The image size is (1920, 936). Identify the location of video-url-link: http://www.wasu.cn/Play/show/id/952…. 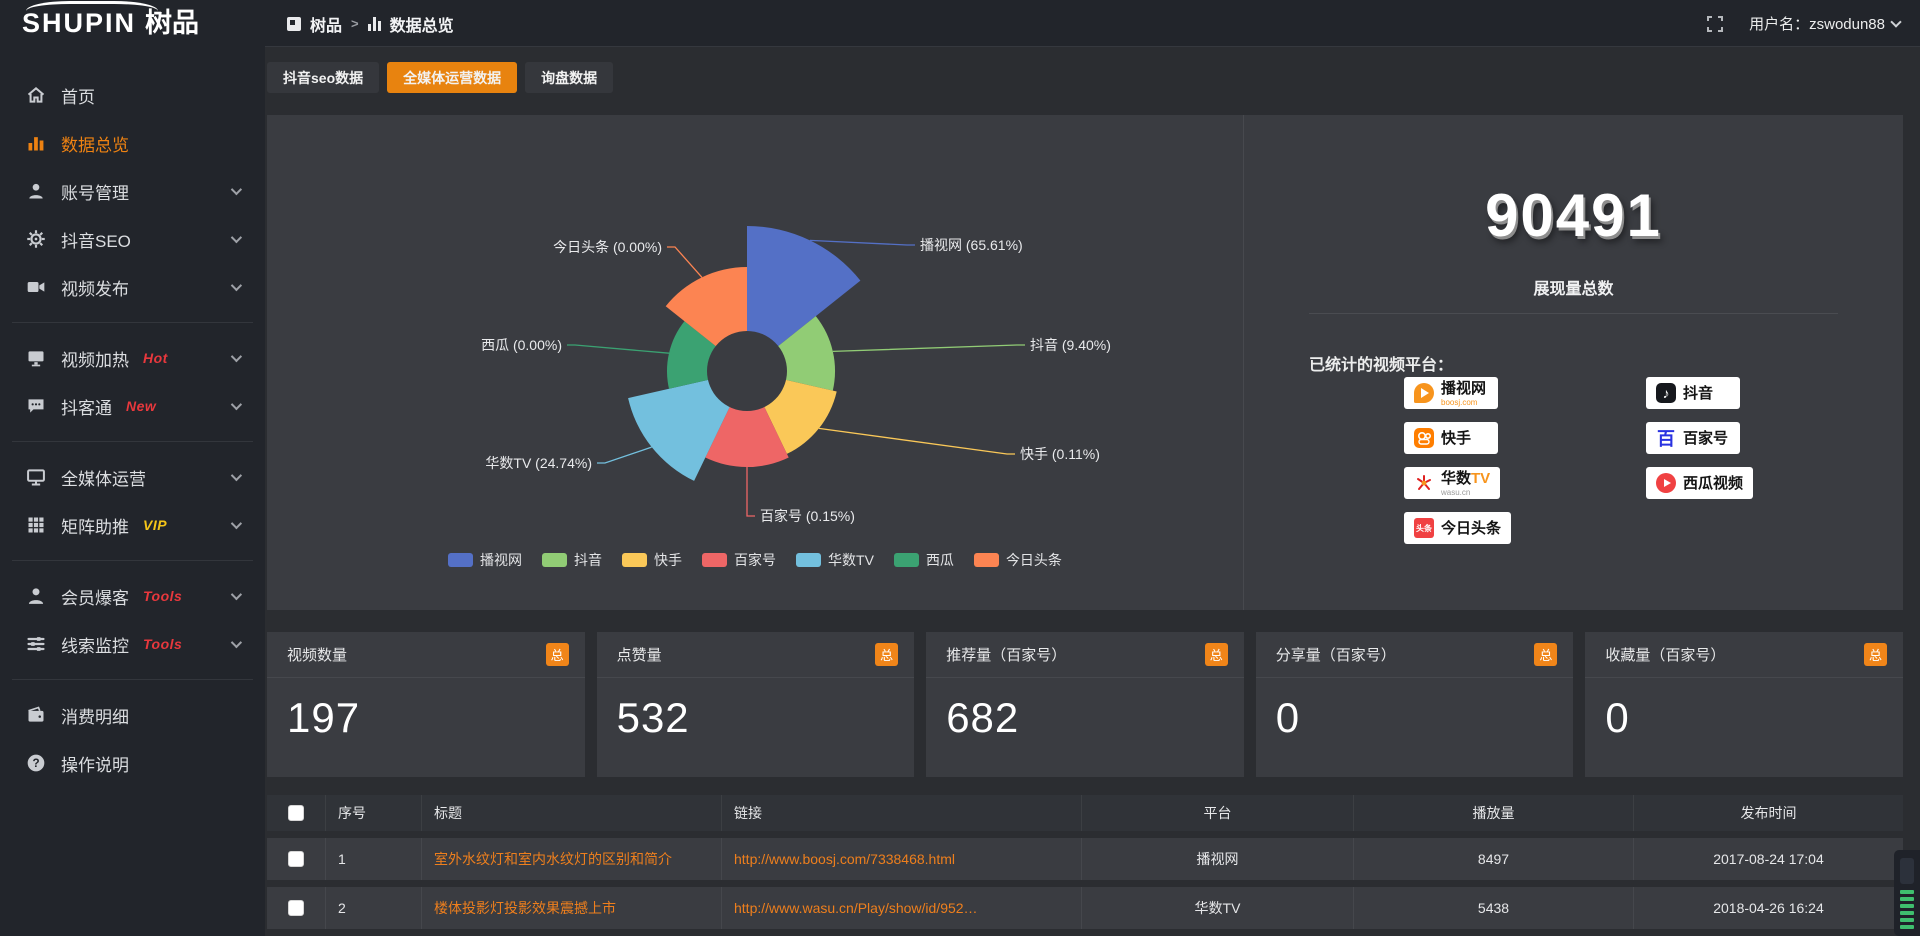
(856, 908).